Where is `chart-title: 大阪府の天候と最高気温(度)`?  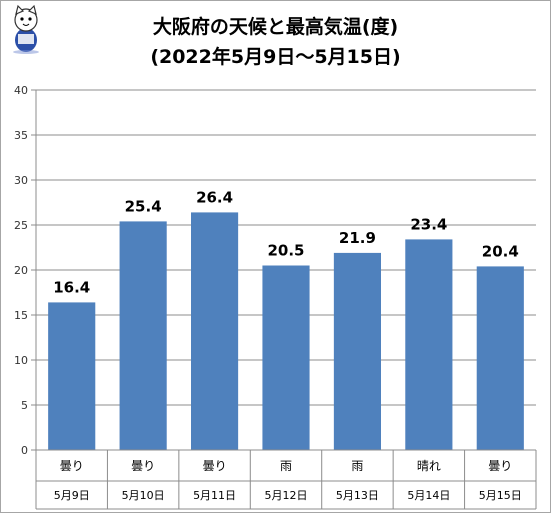
chart-title: 大阪府の天候と最高気温(度) is located at coordinates (275, 27).